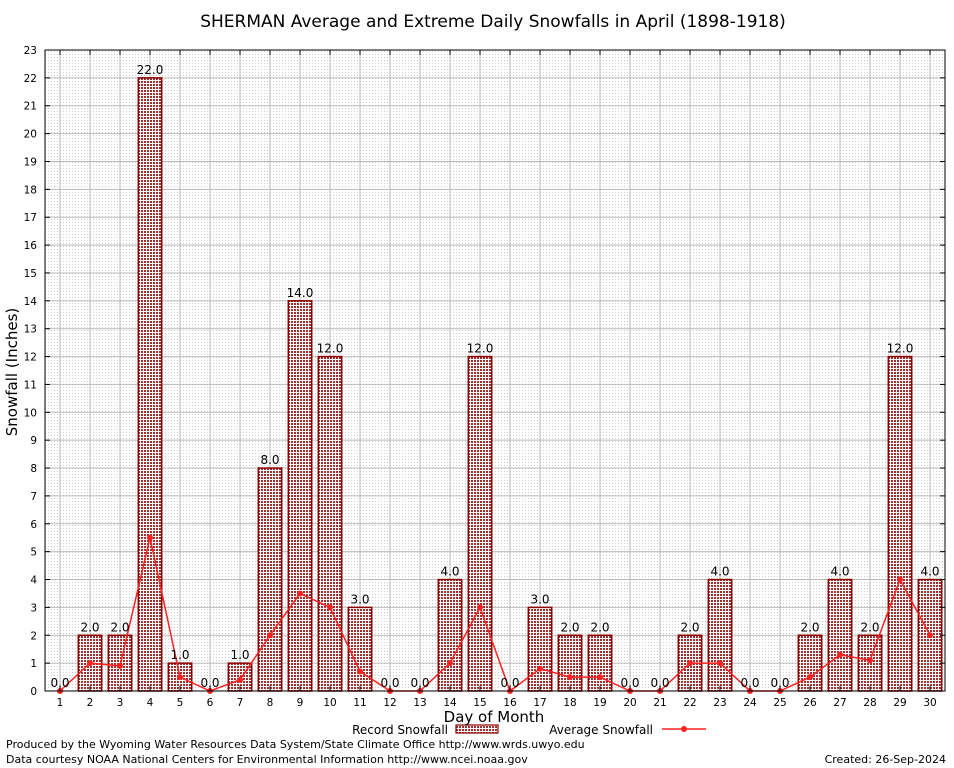 This screenshot has height=768, width=954. I want to click on y-tick-label: 21, so click(30, 107).